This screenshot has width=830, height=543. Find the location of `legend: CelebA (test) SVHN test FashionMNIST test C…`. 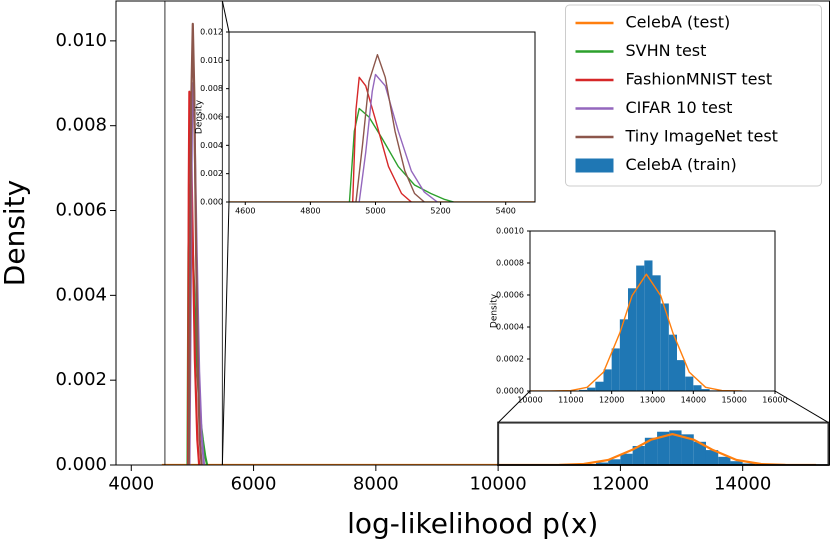

legend: CelebA (test) SVHN test FashionMNIST test C… is located at coordinates (693, 95).